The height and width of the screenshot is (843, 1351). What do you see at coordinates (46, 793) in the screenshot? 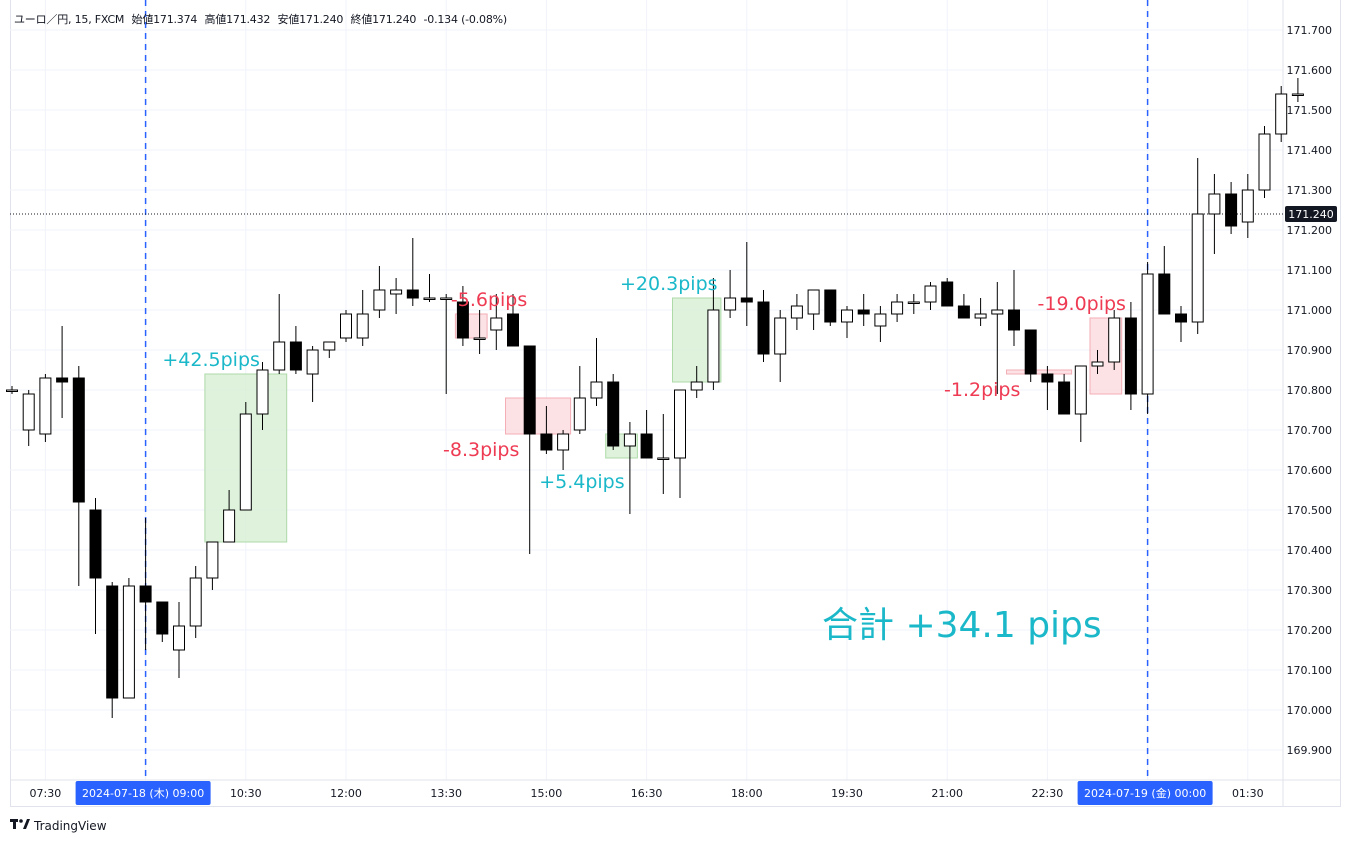
I see `x-axis-time-label: 07:30` at bounding box center [46, 793].